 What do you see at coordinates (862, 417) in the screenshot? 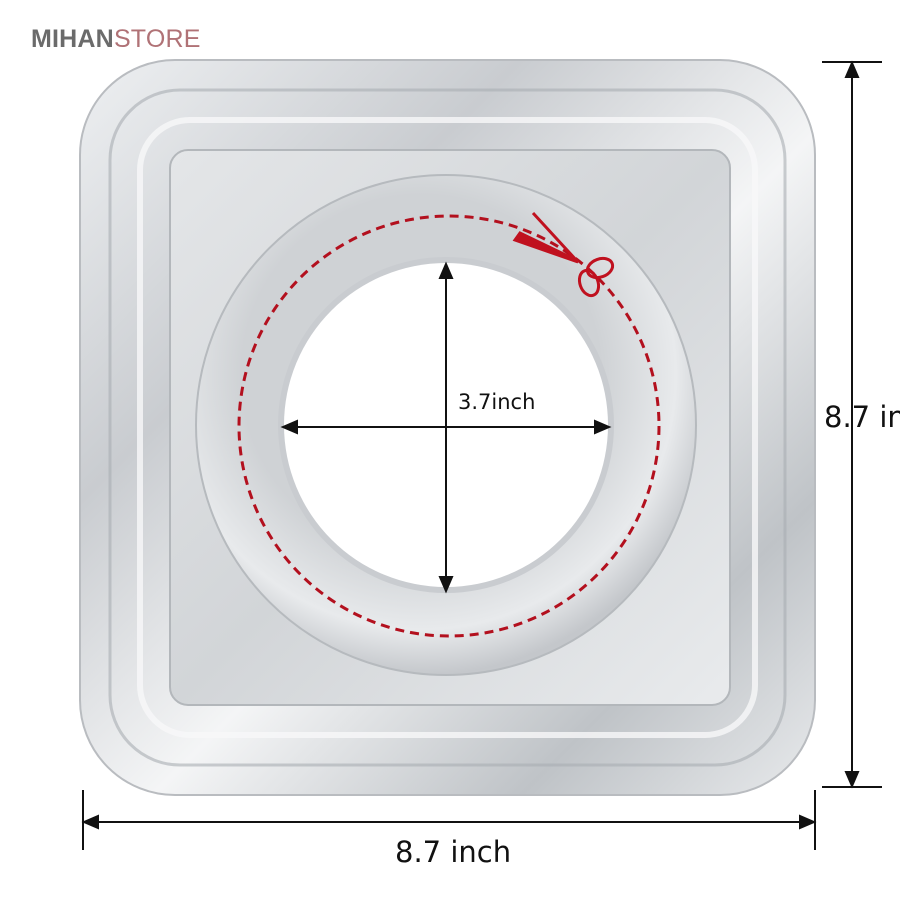
I see `height-label: 8.7 inch` at bounding box center [862, 417].